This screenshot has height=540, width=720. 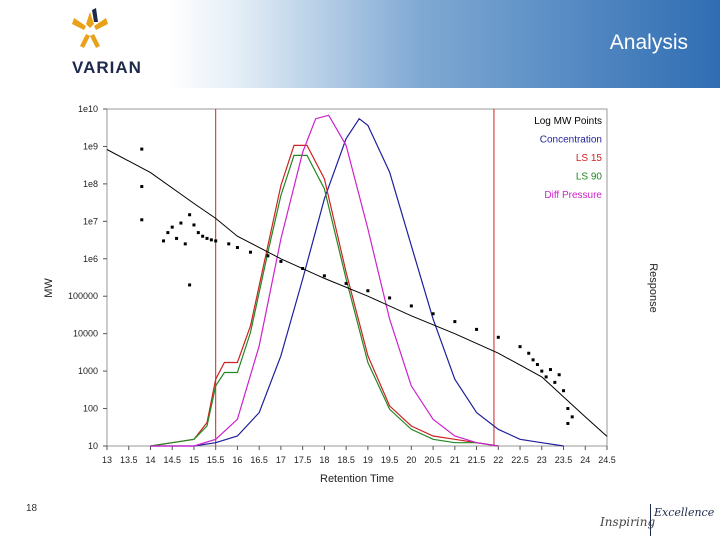 I want to click on x-tick-label: 21.5, so click(x=477, y=460).